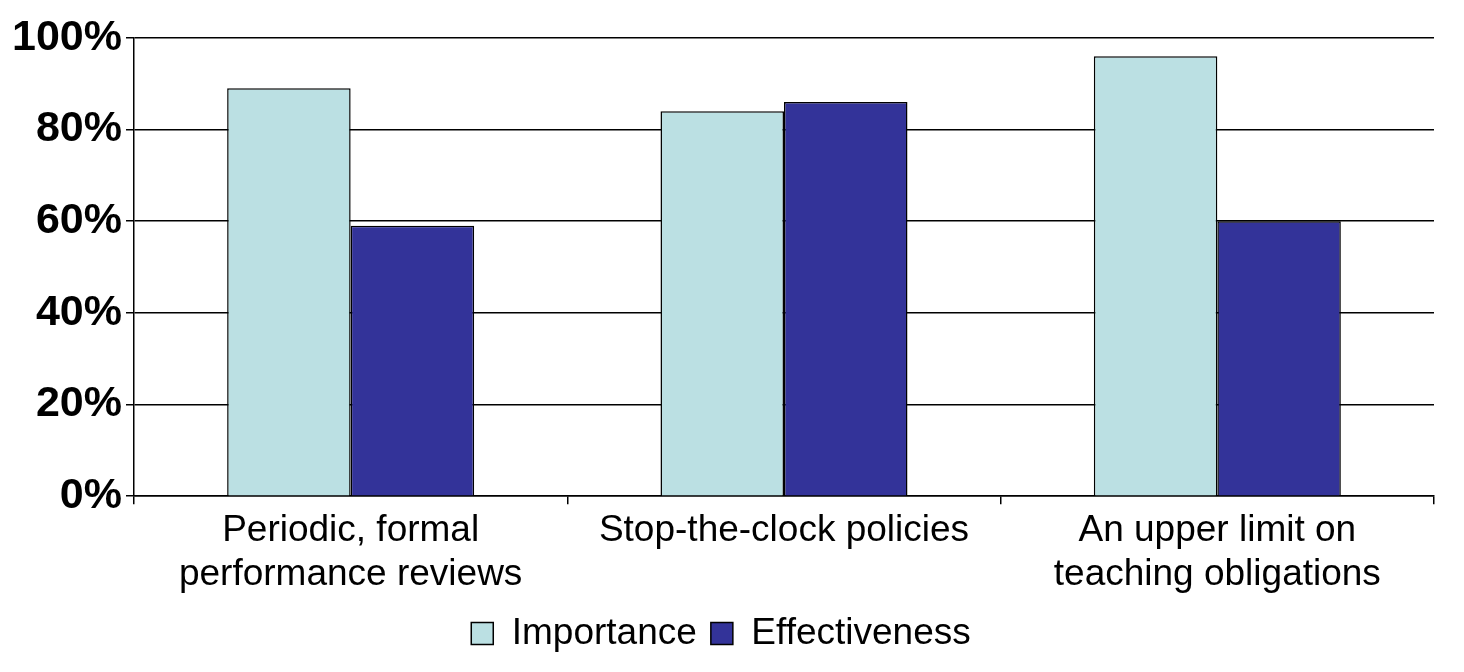 The height and width of the screenshot is (672, 1464). What do you see at coordinates (78, 401) in the screenshot?
I see `y-tick-label: 20%` at bounding box center [78, 401].